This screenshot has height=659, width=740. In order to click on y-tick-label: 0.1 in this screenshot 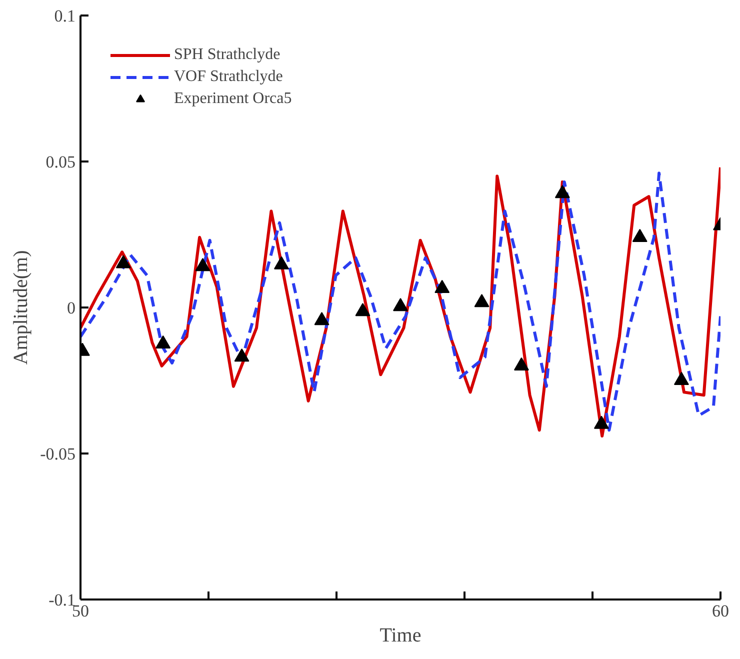, I will do `click(65, 16)`.